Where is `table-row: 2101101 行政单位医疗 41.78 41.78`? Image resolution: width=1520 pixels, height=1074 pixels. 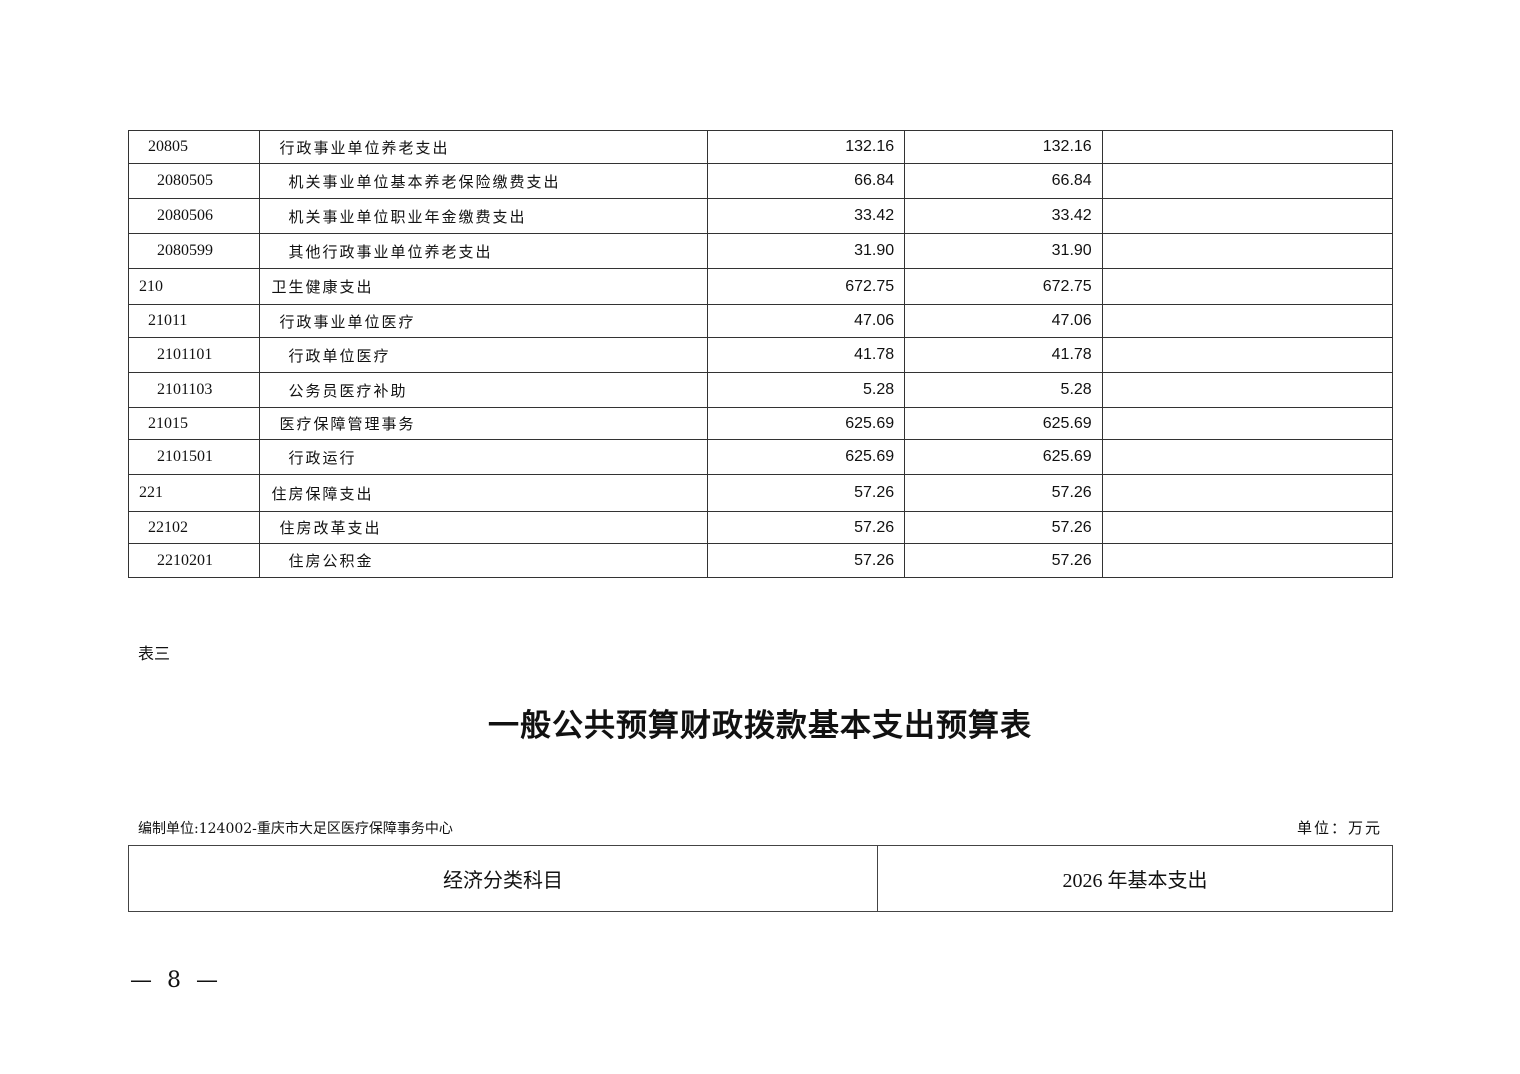
table-row: 2101101 行政单位医疗 41.78 41.78 is located at coordinates (760, 355).